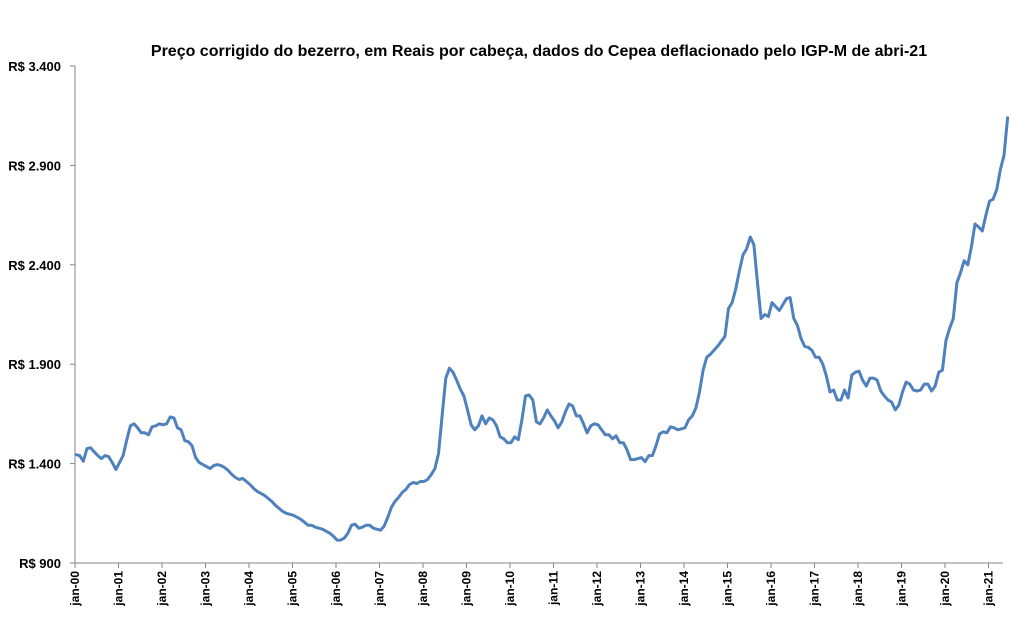  Describe the element at coordinates (423, 589) in the screenshot. I see `x-tick-label: jan-08` at that location.